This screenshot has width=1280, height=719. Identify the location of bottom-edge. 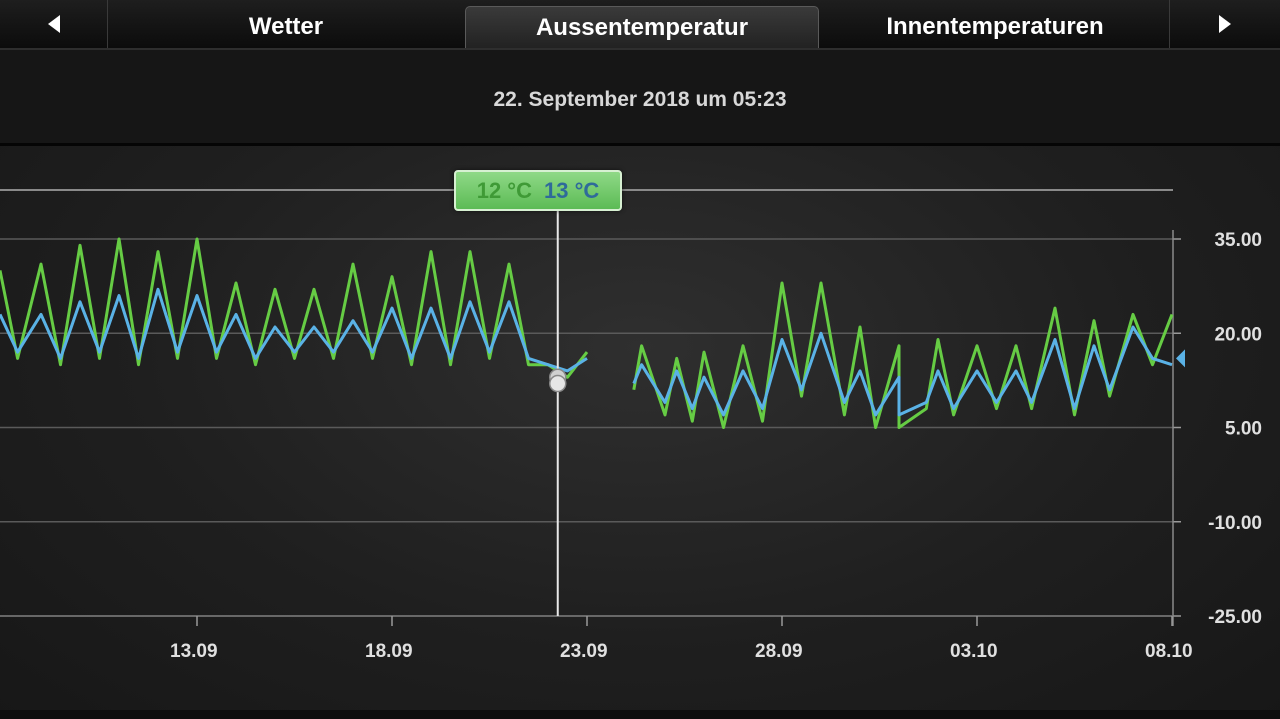
(640, 714).